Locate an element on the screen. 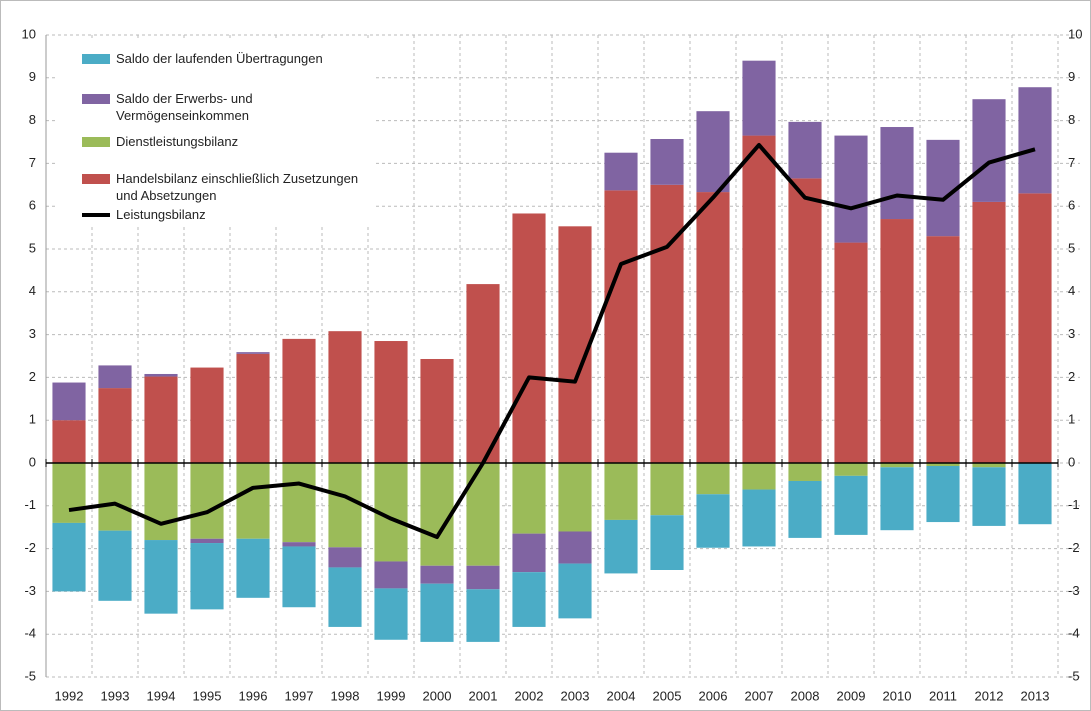 This screenshot has height=711, width=1091. y-tick-label: 2 is located at coordinates (32, 376).